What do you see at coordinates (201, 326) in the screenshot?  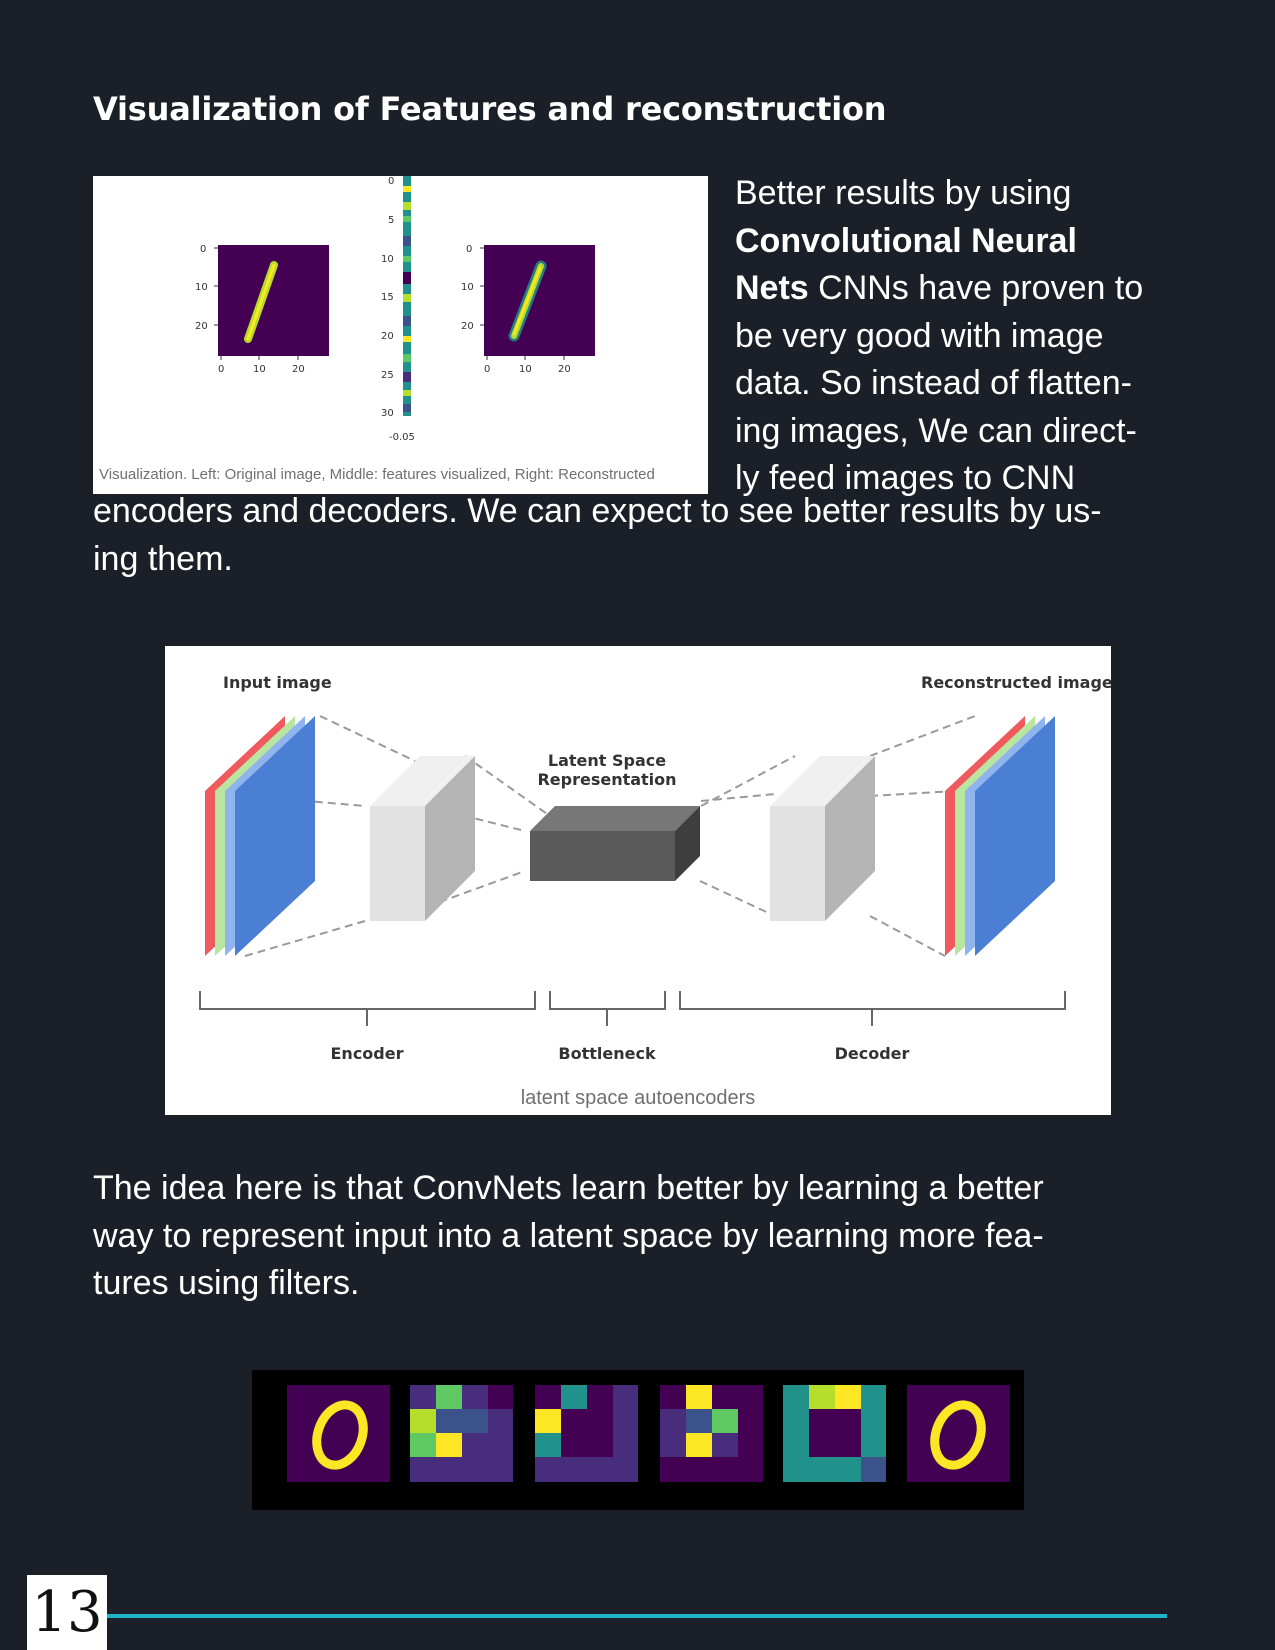 I see `left-ytick-2: 20` at bounding box center [201, 326].